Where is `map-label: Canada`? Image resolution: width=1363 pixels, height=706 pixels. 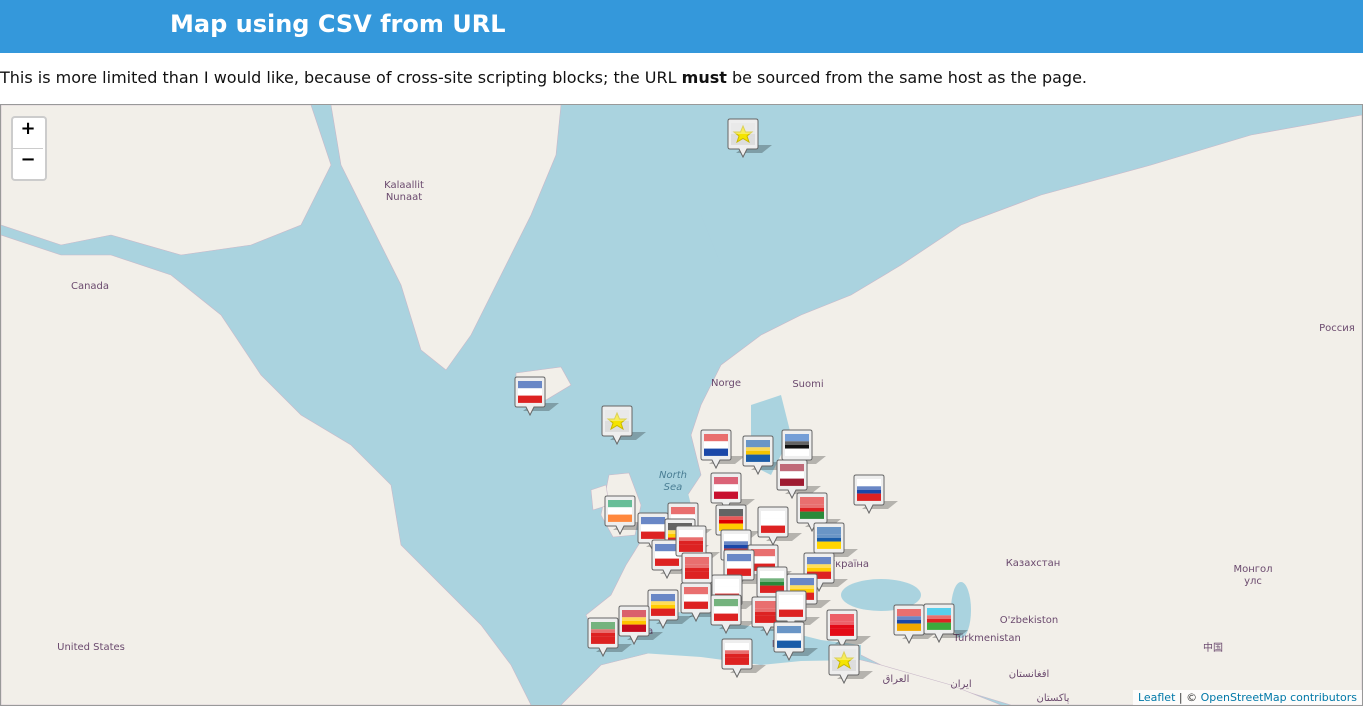
map-label: Canada is located at coordinates (90, 286).